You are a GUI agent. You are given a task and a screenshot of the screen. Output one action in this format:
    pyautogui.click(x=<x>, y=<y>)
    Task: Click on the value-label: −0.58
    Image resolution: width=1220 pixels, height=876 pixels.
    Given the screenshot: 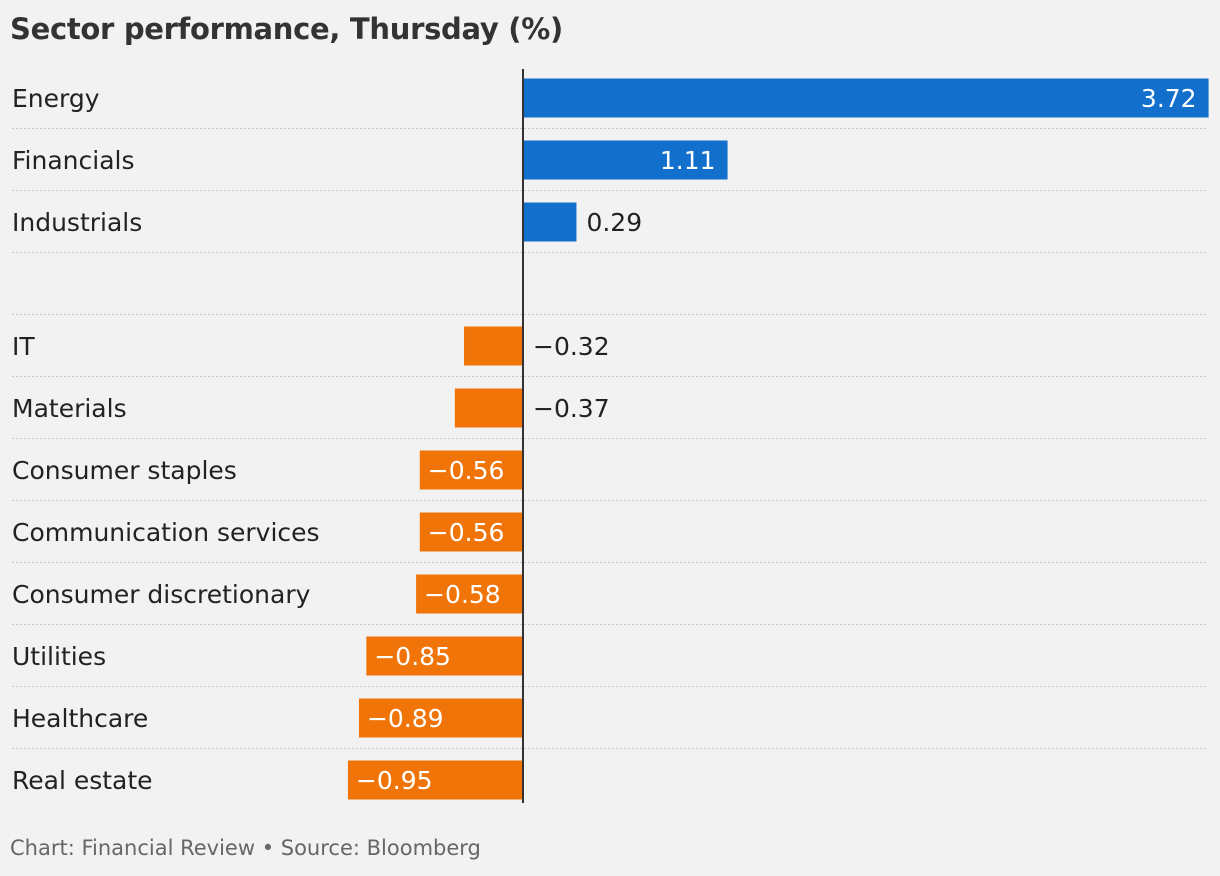 What is the action you would take?
    pyautogui.click(x=462, y=594)
    